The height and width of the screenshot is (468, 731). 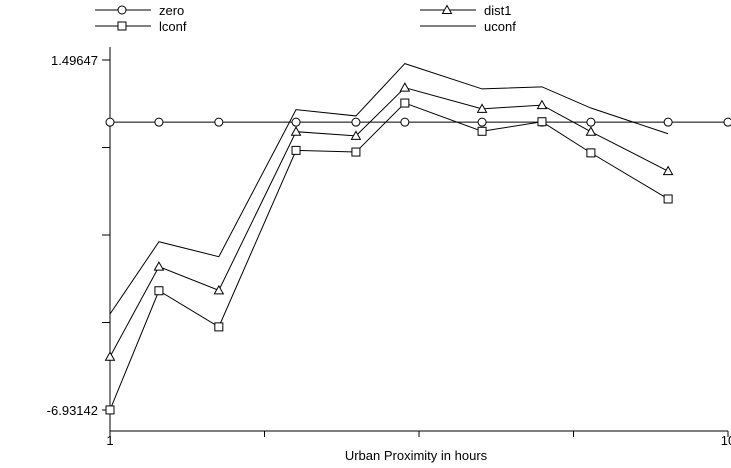 What do you see at coordinates (109, 440) in the screenshot?
I see `x-tick-label: 1` at bounding box center [109, 440].